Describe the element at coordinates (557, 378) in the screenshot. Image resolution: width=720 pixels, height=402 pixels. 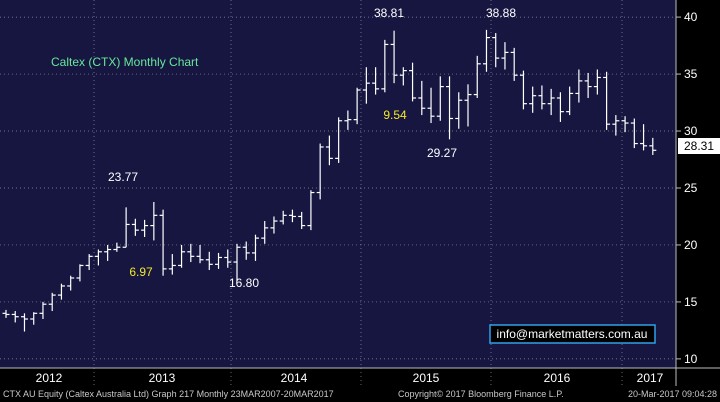
I see `x-year-label: 2016` at that location.